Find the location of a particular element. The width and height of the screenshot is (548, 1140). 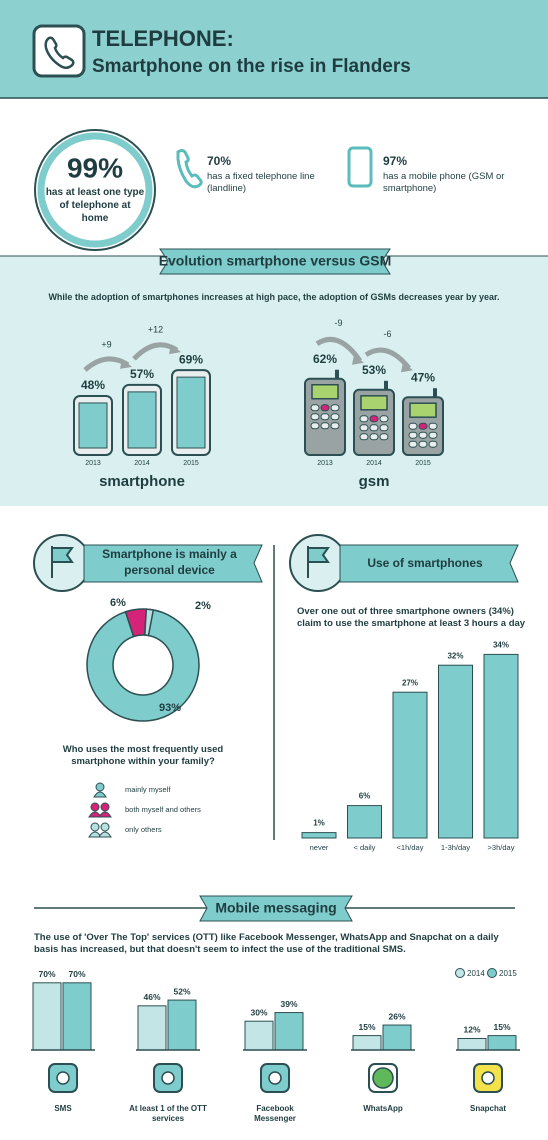

pie-label: 93% is located at coordinates (170, 708).